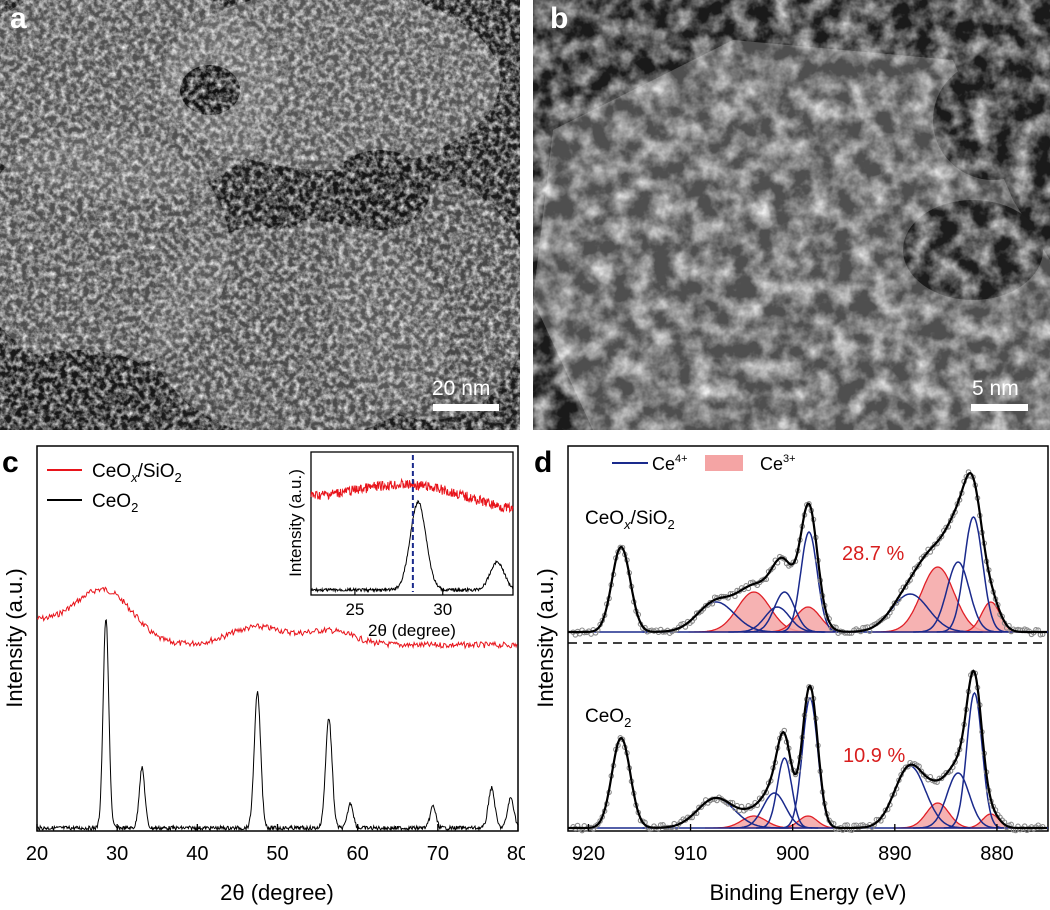 This screenshot has height=910, width=1050. I want to click on xps-x-tick-label: 910, so click(690, 854).